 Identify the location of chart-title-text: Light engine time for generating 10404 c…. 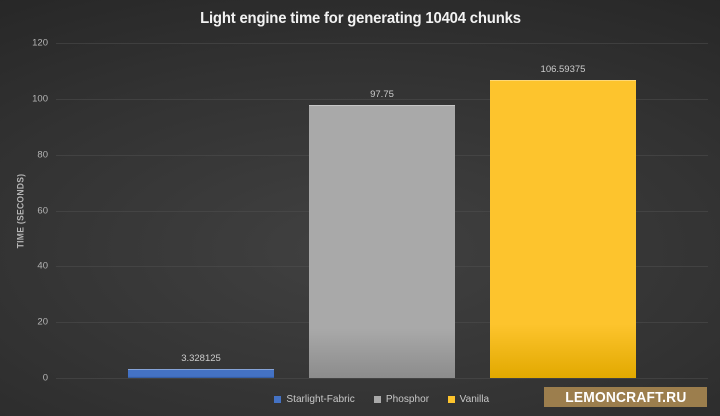
(360, 18).